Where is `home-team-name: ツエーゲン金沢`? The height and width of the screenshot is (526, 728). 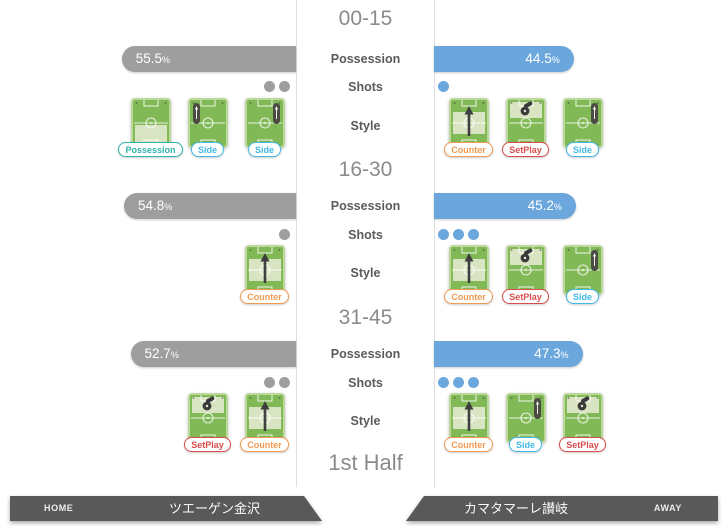 home-team-name: ツエーゲン金沢 is located at coordinates (214, 508).